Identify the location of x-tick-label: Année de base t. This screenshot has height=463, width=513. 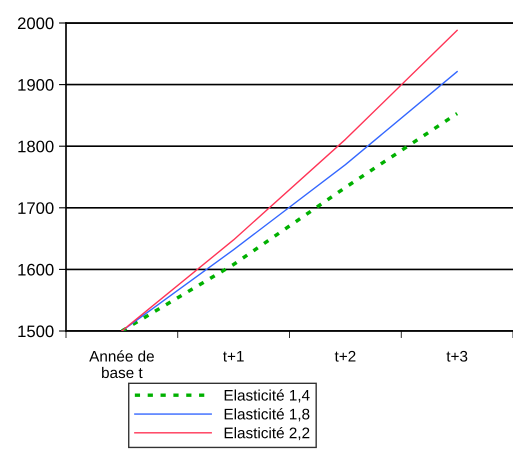
(121, 364).